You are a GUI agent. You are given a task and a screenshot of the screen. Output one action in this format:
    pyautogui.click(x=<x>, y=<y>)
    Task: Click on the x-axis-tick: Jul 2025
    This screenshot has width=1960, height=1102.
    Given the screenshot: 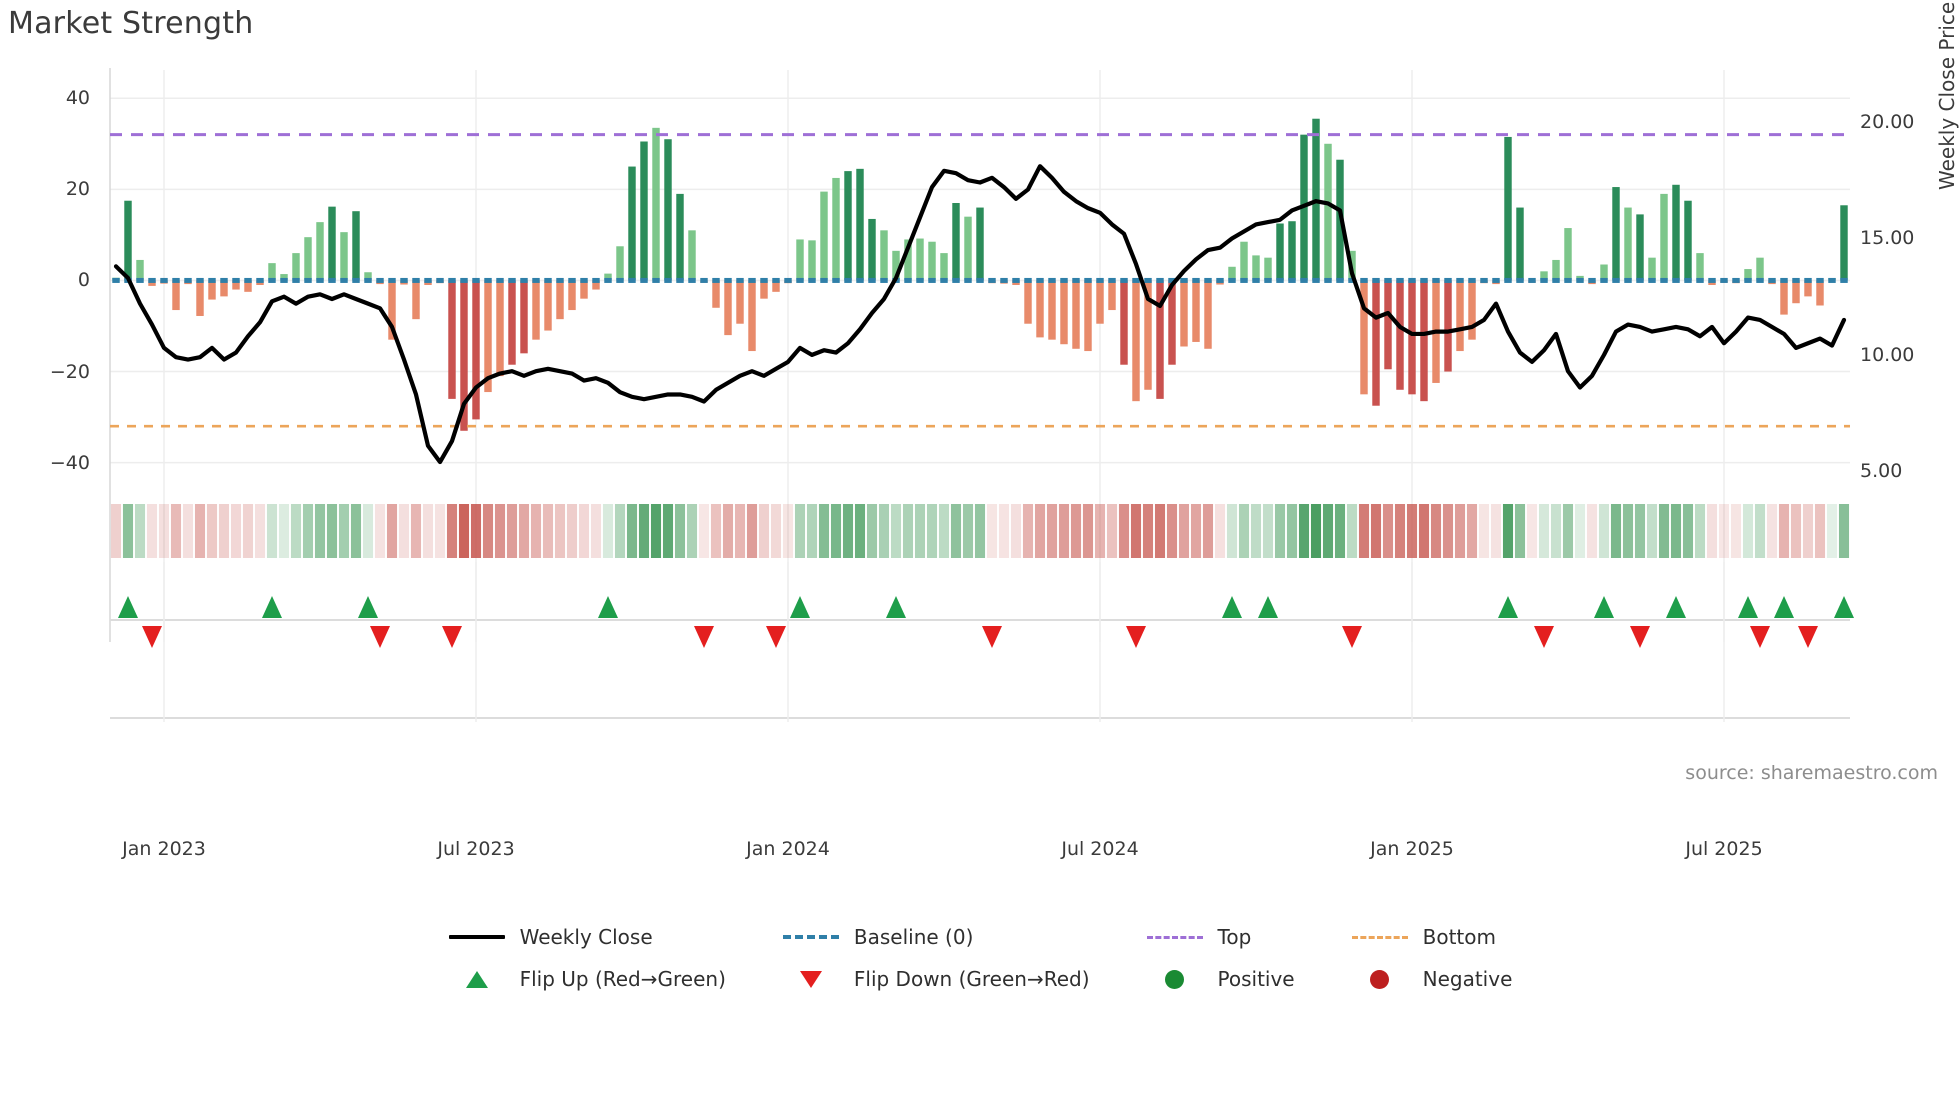 What is the action you would take?
    pyautogui.click(x=1724, y=849)
    